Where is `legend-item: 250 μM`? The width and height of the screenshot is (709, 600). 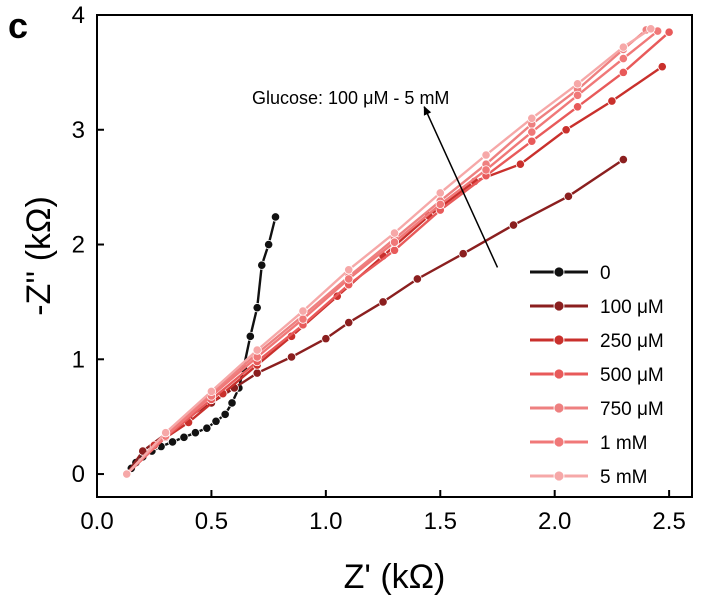 legend-item: 250 μM is located at coordinates (597, 341).